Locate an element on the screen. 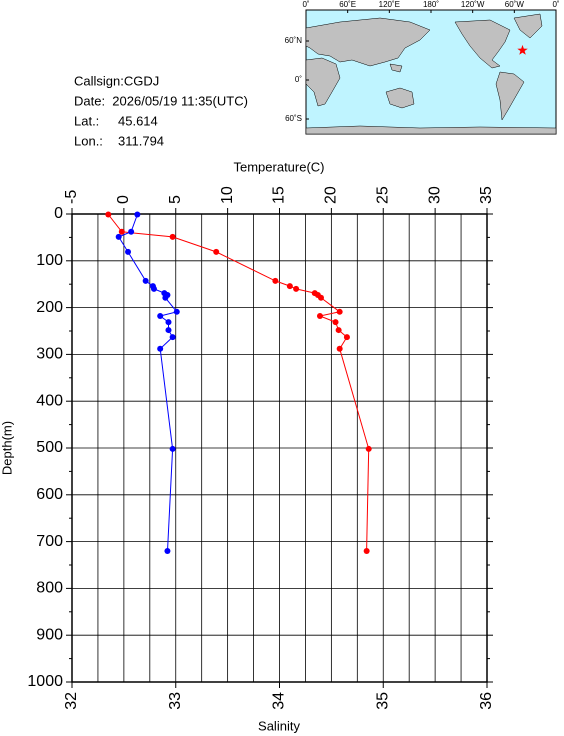 The image size is (564, 736). y-tick-label: 900 is located at coordinates (49, 634).